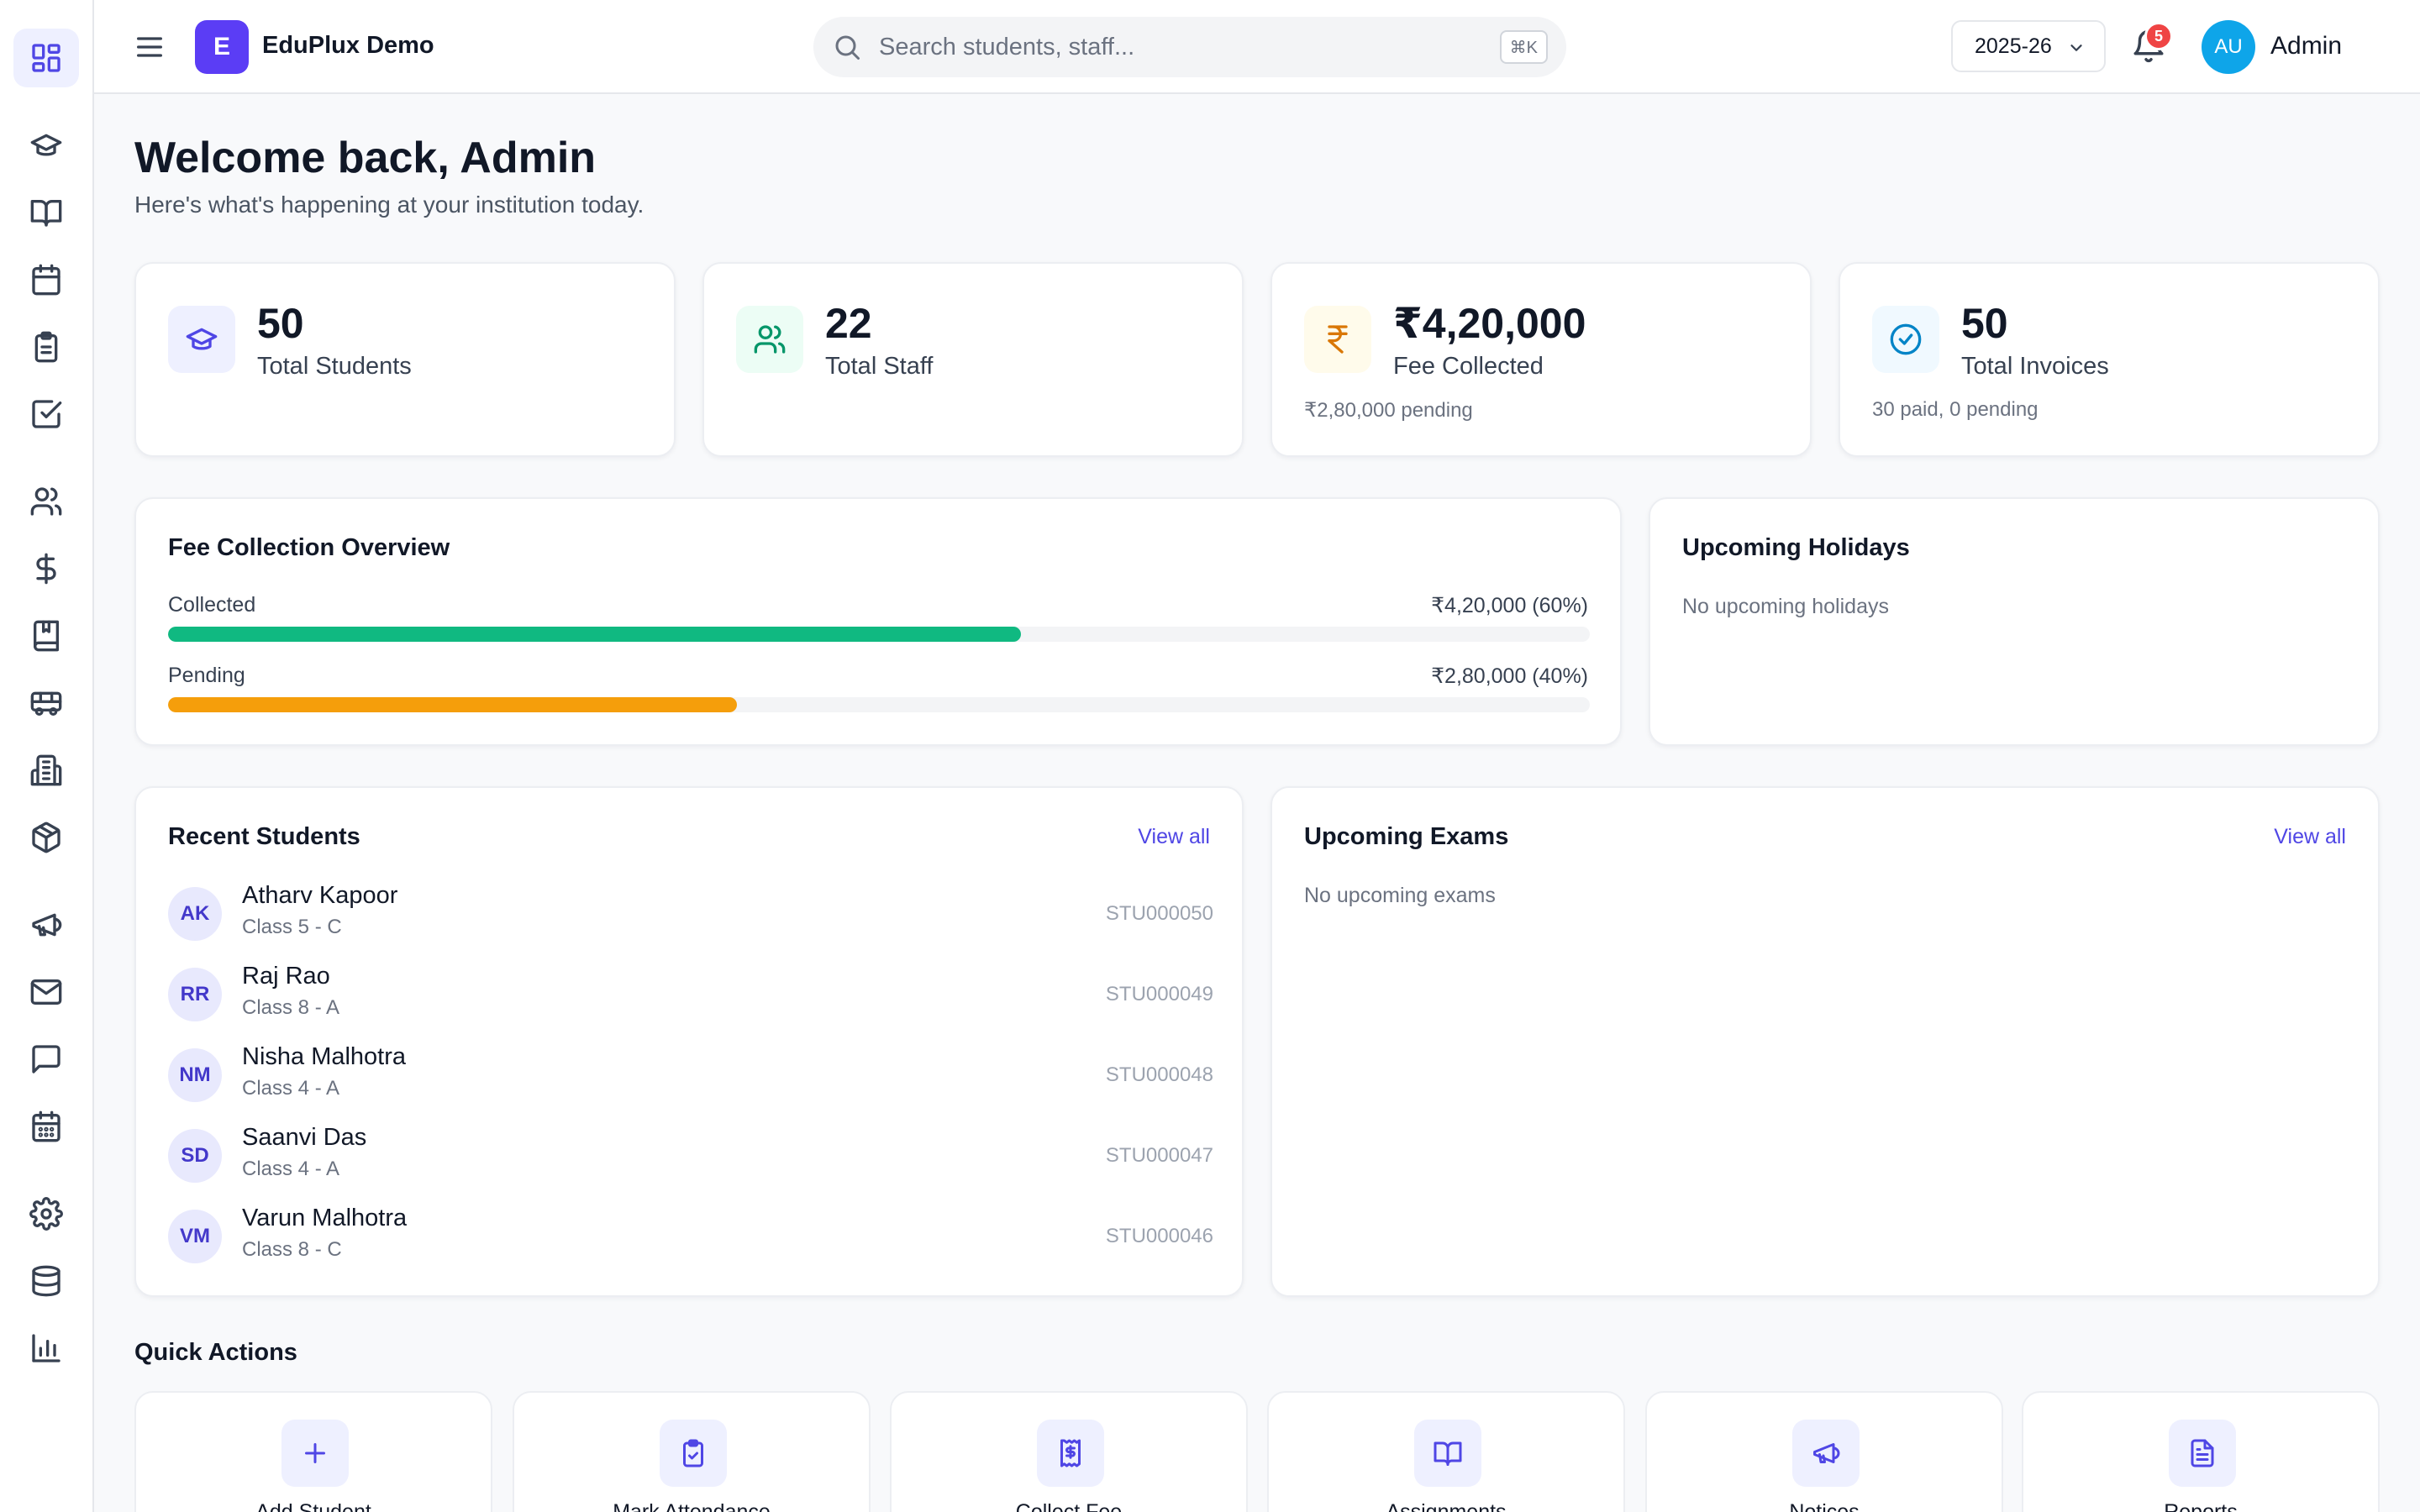 The image size is (2420, 1512). I want to click on student-name: Varun Malhotra, so click(325, 1218).